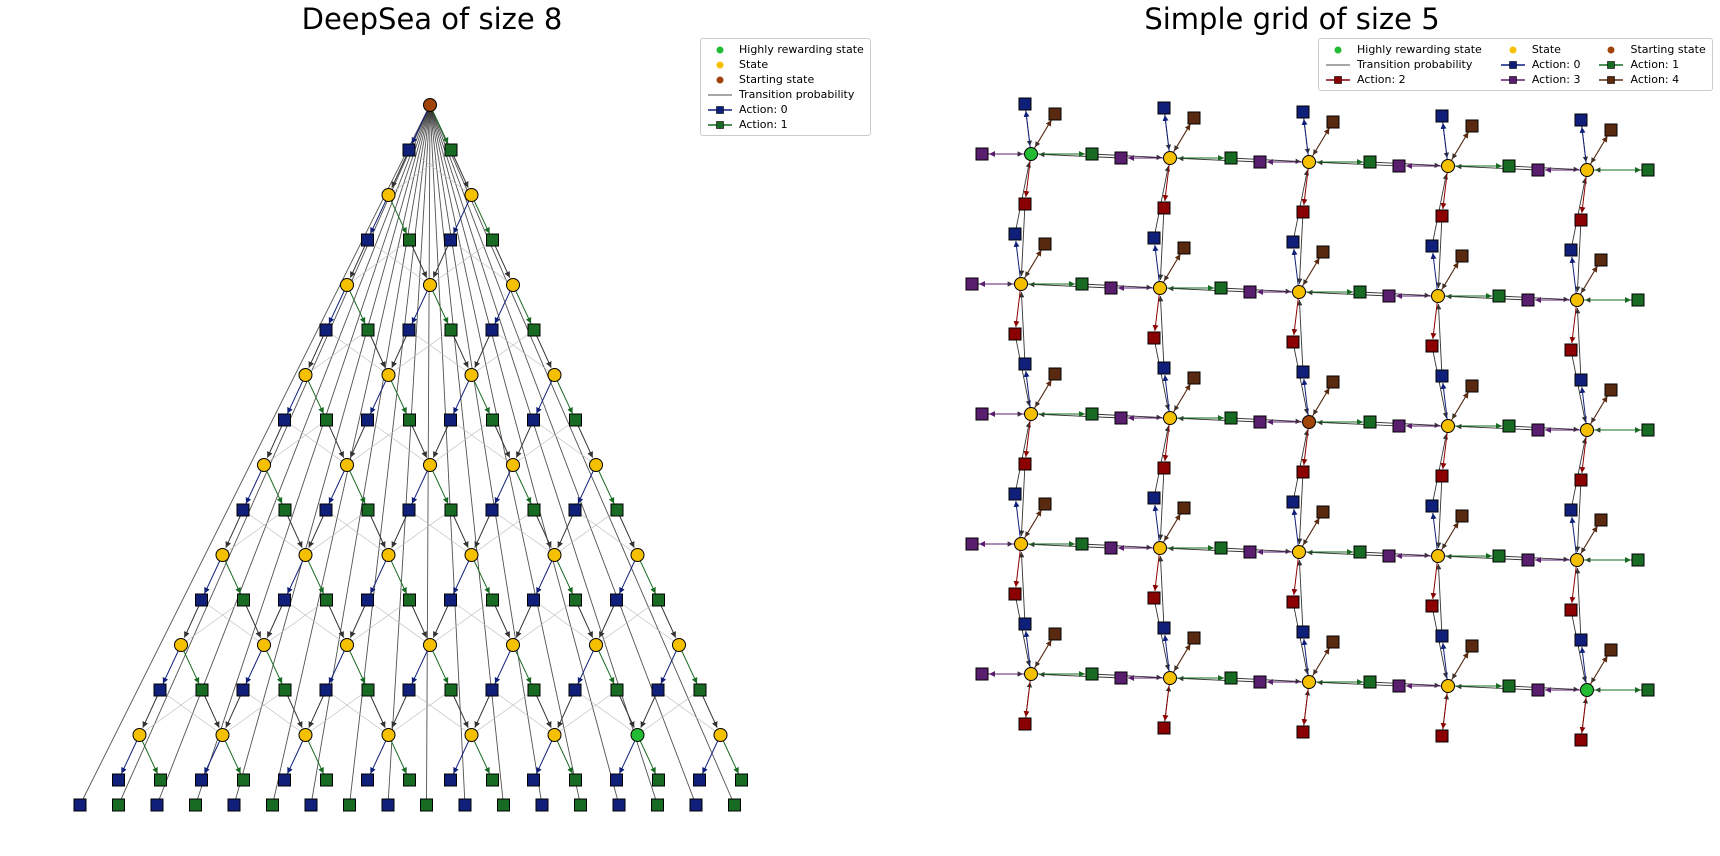 The image size is (1720, 856). What do you see at coordinates (1292, 19) in the screenshot?
I see `grid-title: Simple grid of size 5` at bounding box center [1292, 19].